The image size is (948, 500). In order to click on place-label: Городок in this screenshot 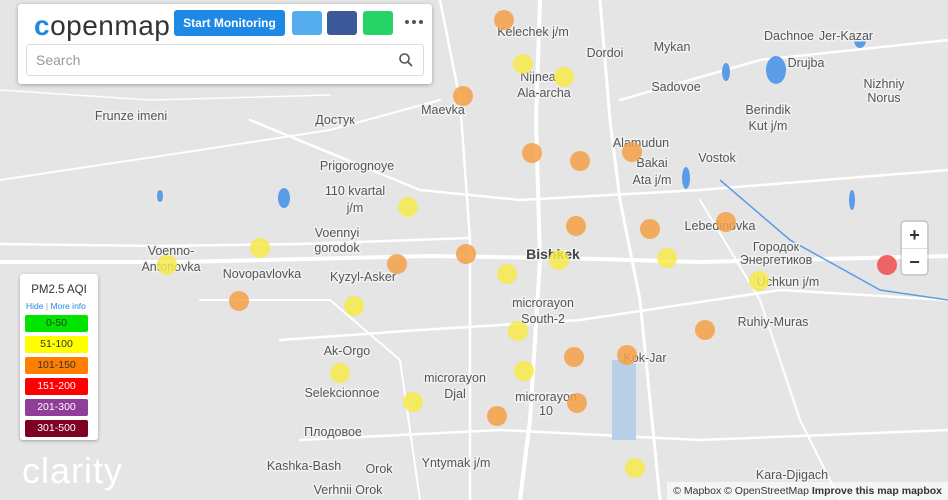, I will do `click(776, 247)`.